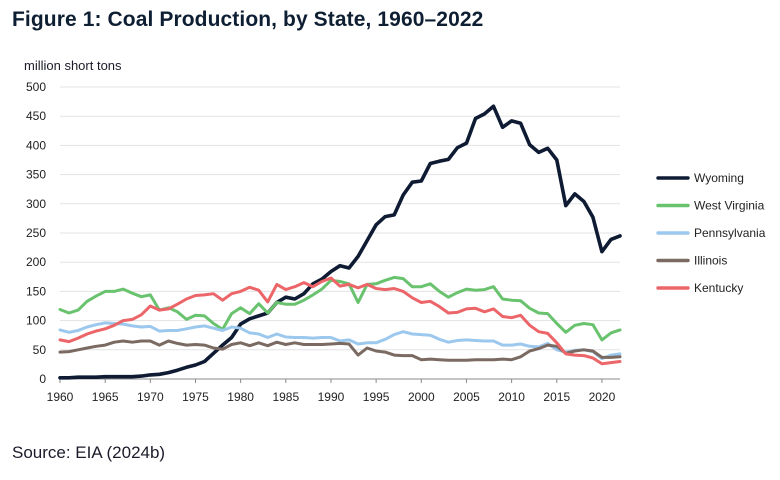  What do you see at coordinates (60, 397) in the screenshot?
I see `x-tick-label: 1960` at bounding box center [60, 397].